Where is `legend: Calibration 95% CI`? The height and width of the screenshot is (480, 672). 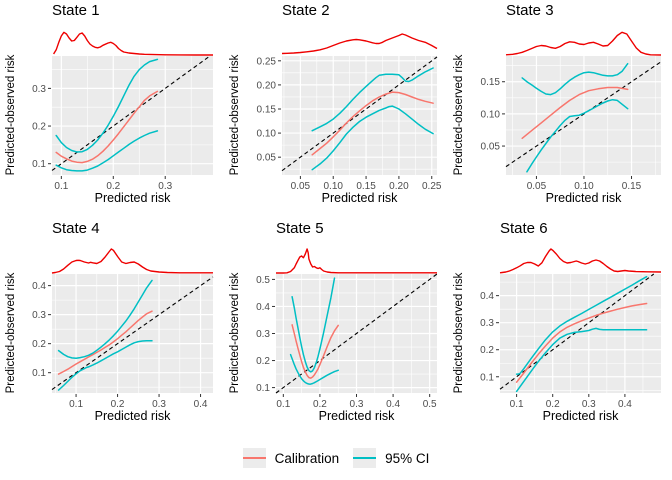 legend: Calibration 95% CI is located at coordinates (336, 458).